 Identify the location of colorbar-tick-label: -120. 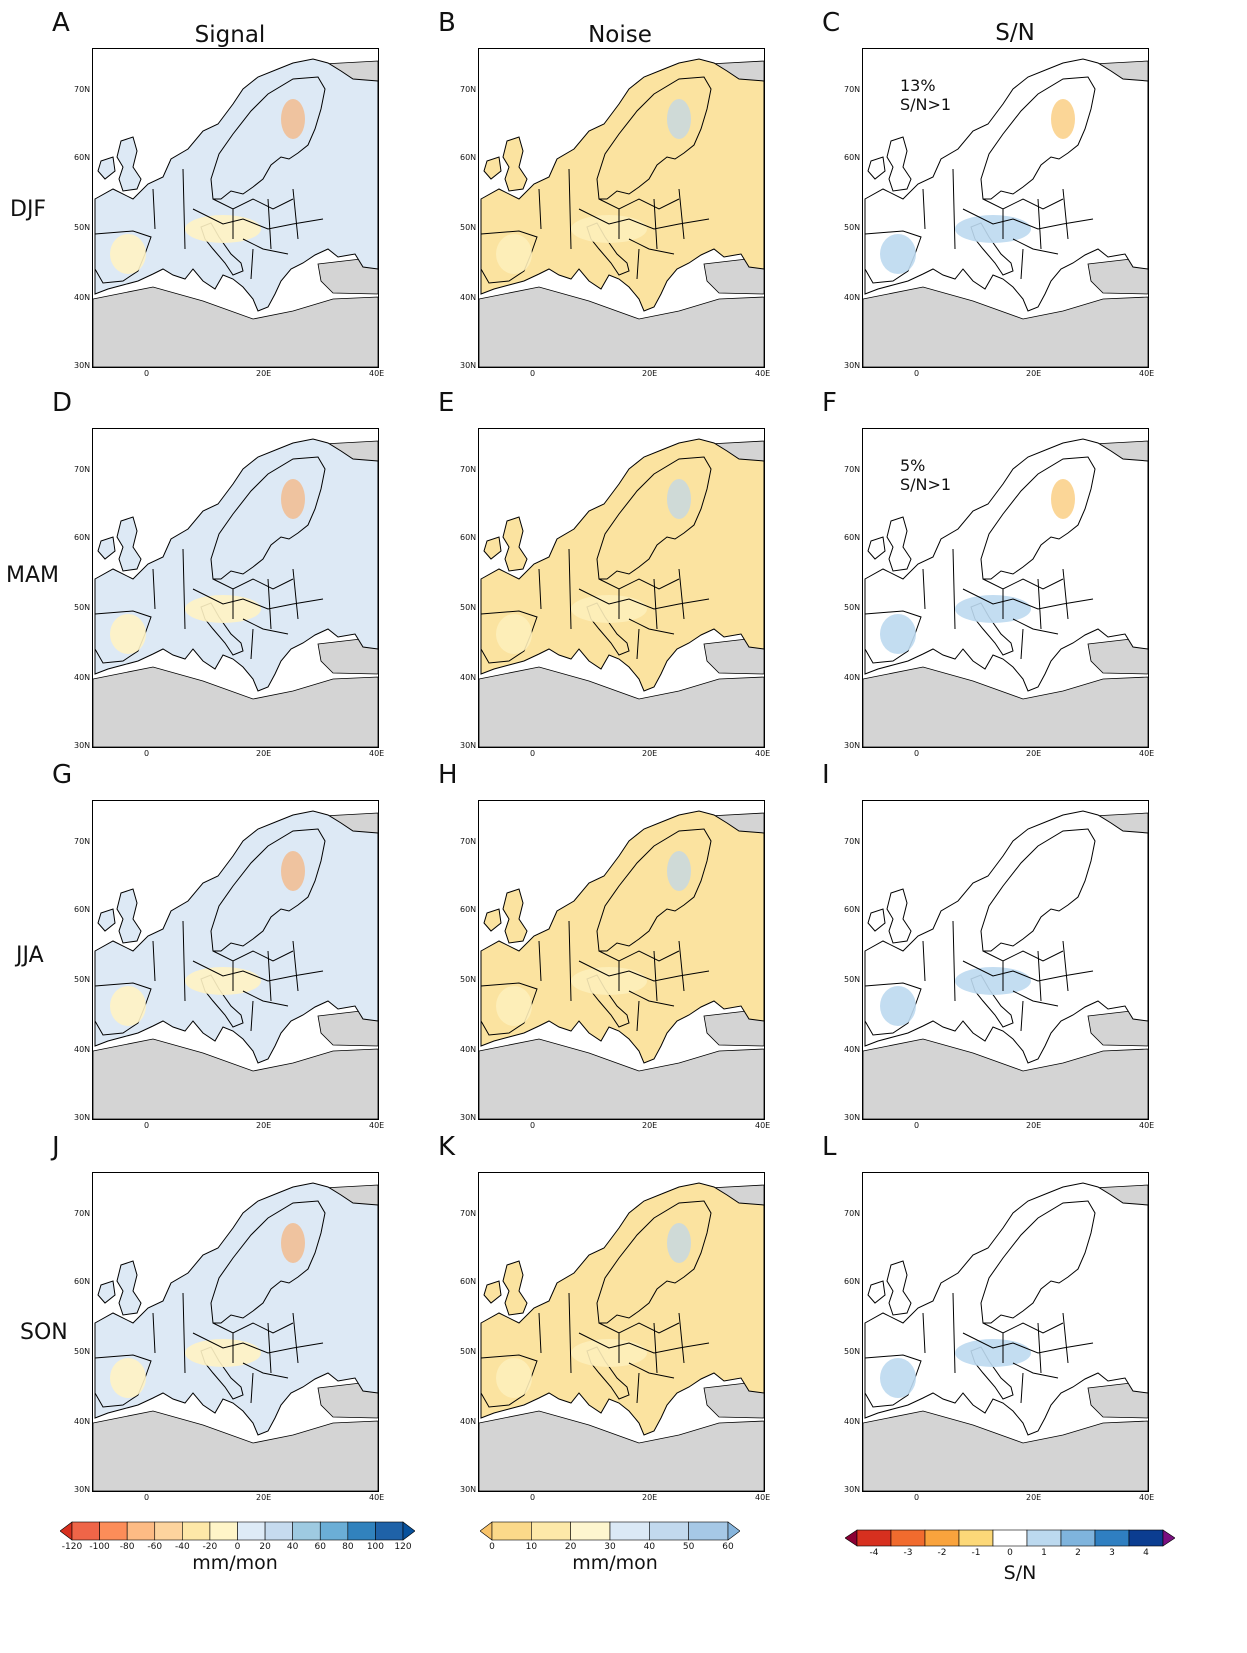
(72, 1547).